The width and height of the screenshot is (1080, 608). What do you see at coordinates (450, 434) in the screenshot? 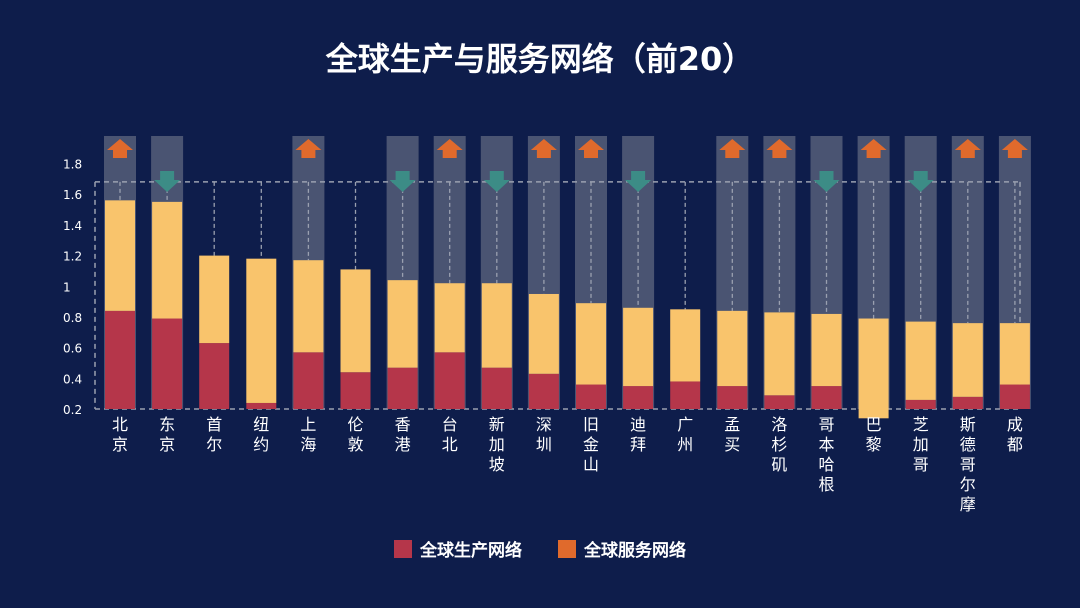
I see `x-tick-label: 台北` at bounding box center [450, 434].